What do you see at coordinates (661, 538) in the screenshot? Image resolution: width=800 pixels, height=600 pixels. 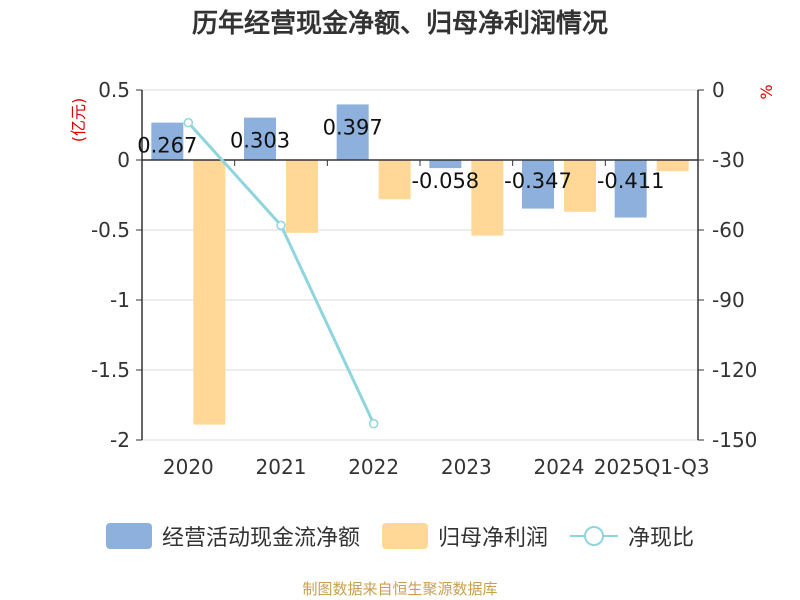 I see `legend-label-ratio: 净现比` at bounding box center [661, 538].